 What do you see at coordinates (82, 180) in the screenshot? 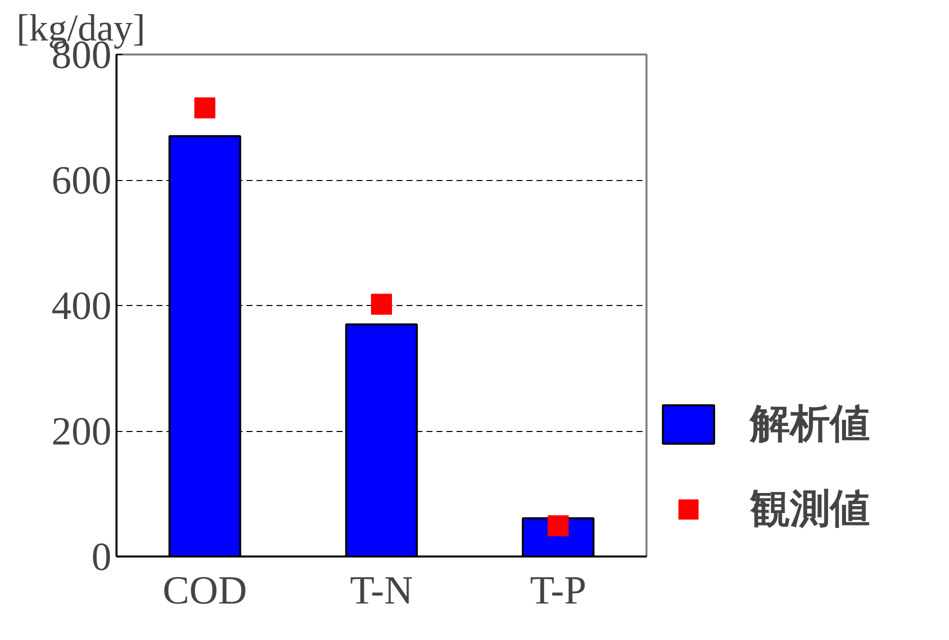
I see `y-tick-label: 600` at bounding box center [82, 180].